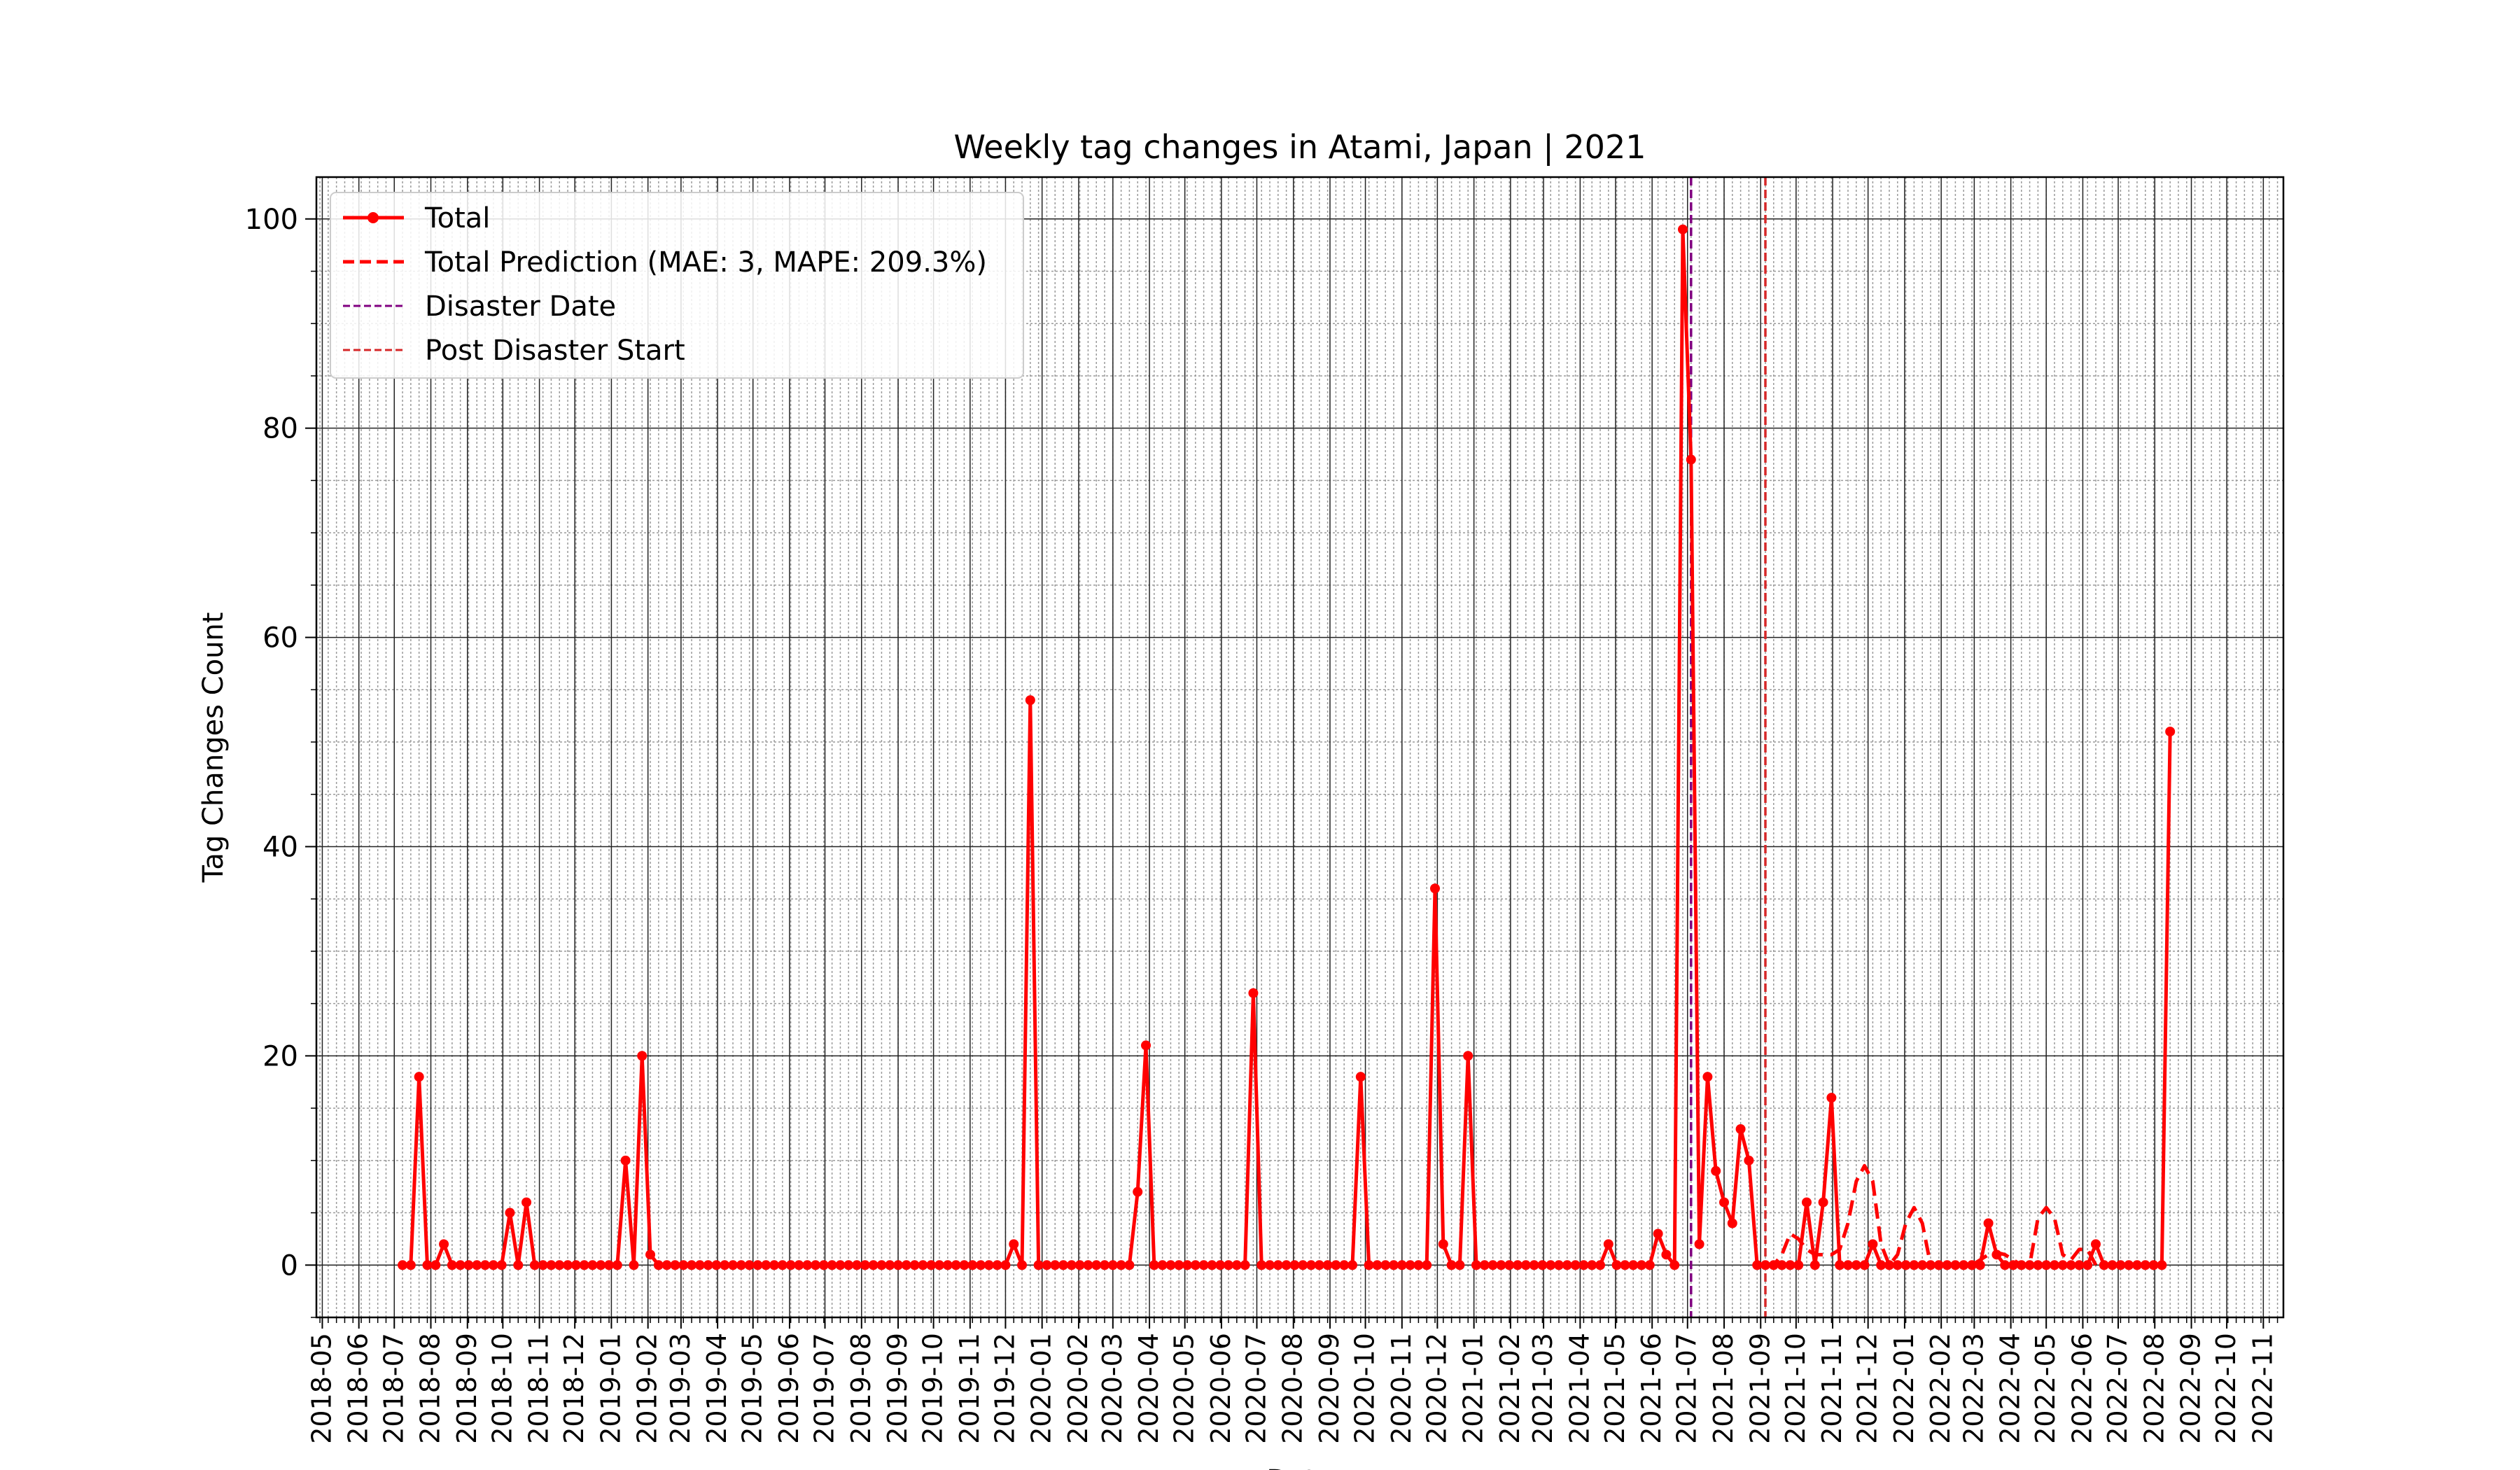 This screenshot has height=1470, width=2520. I want to click on y-tick-label: 20, so click(280, 1056).